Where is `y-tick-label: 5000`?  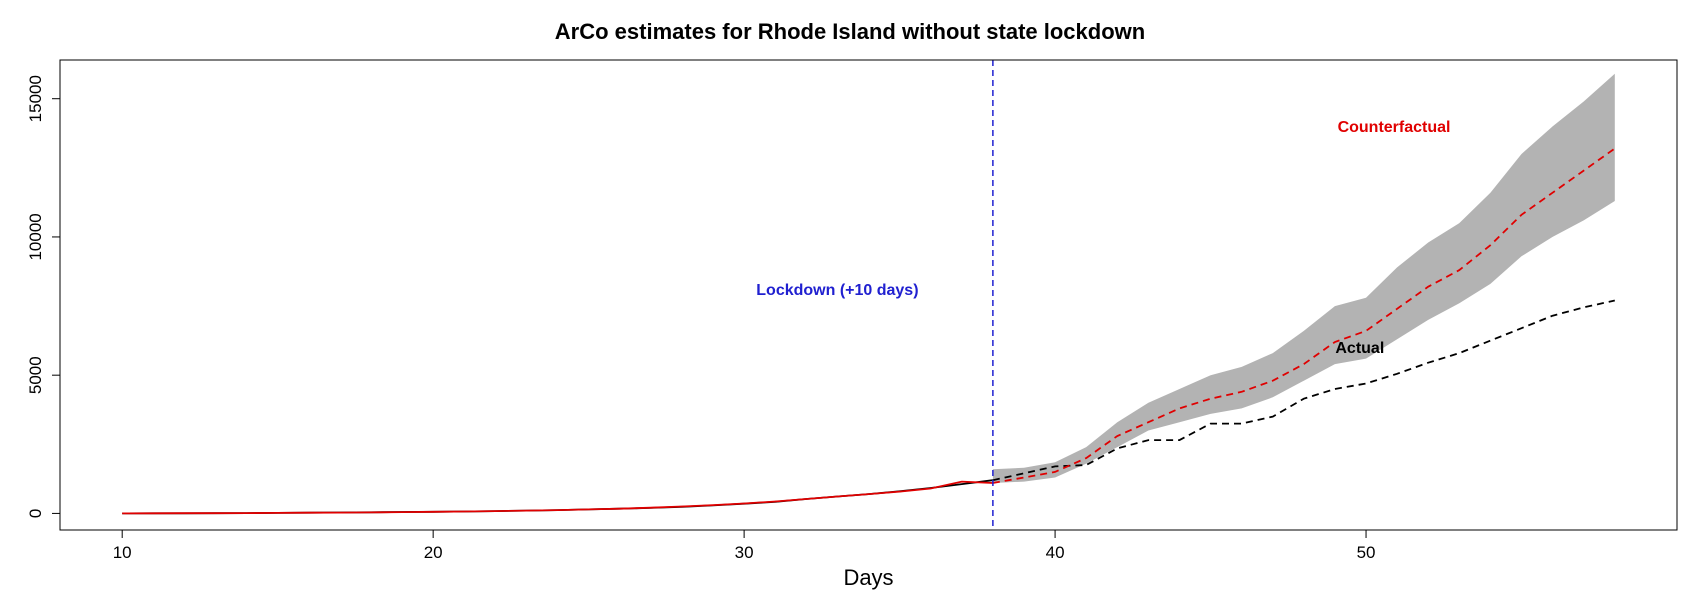
y-tick-label: 5000 is located at coordinates (35, 375).